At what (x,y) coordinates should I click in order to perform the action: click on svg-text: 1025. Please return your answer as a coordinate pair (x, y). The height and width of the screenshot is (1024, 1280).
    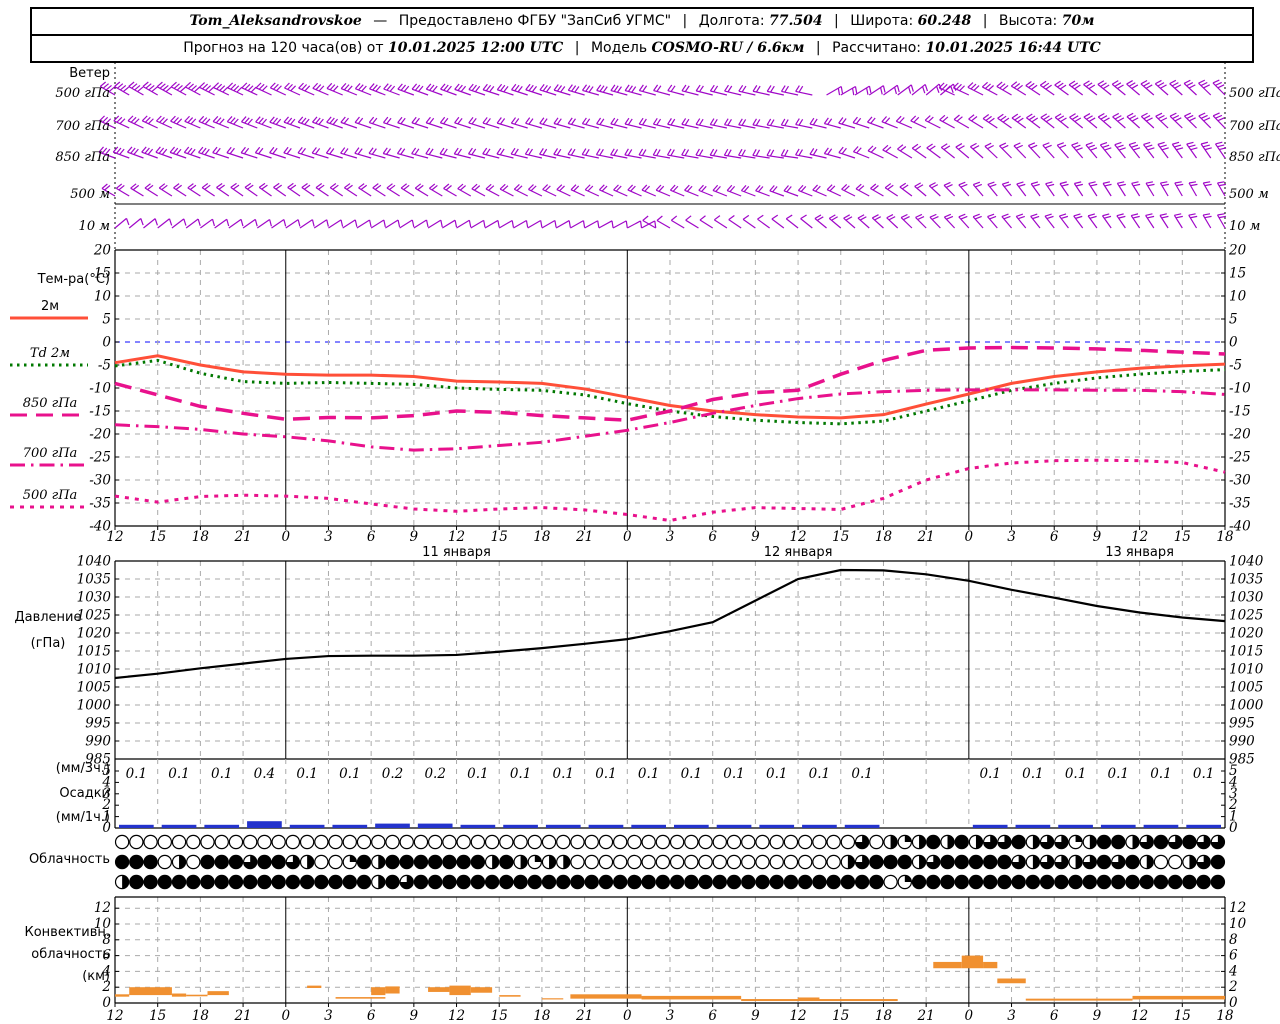
    Looking at the image, I should click on (1246, 616).